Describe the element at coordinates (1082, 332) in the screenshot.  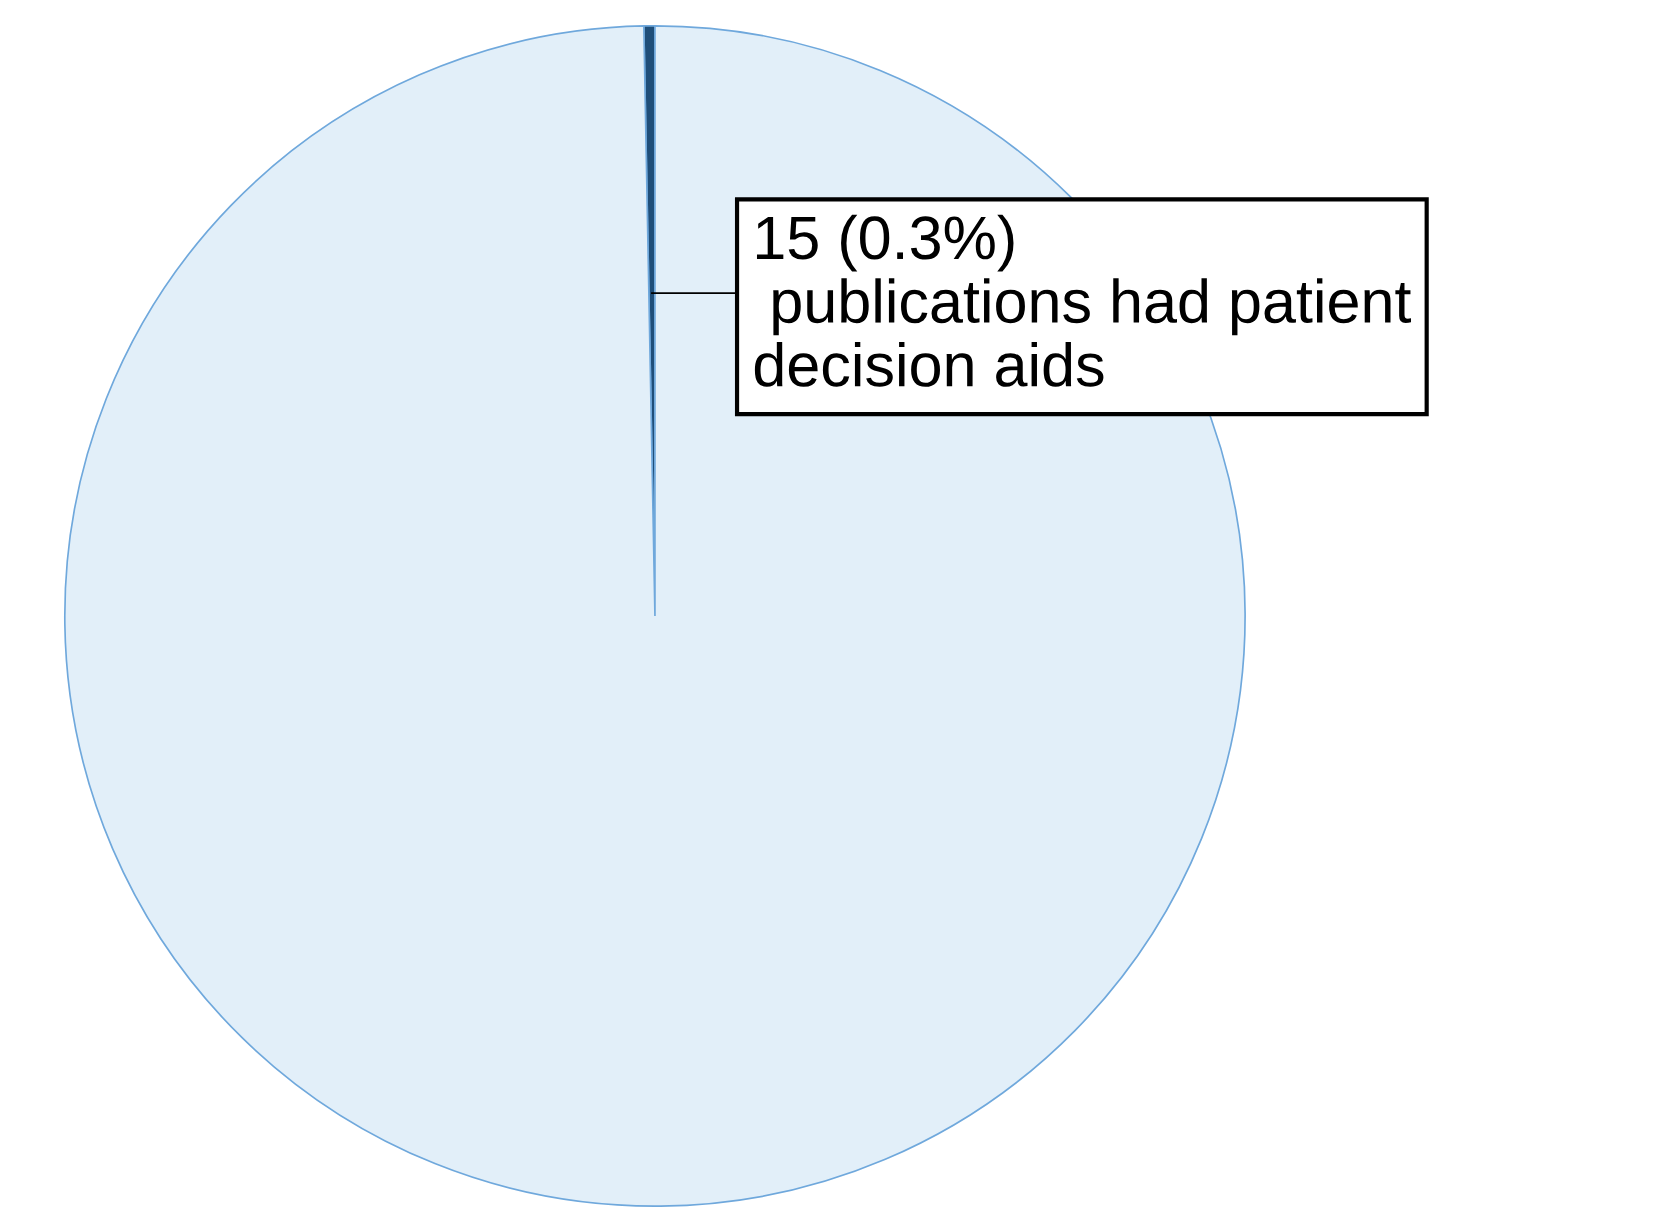
I see `slice-label: publications had patient decision aids` at that location.